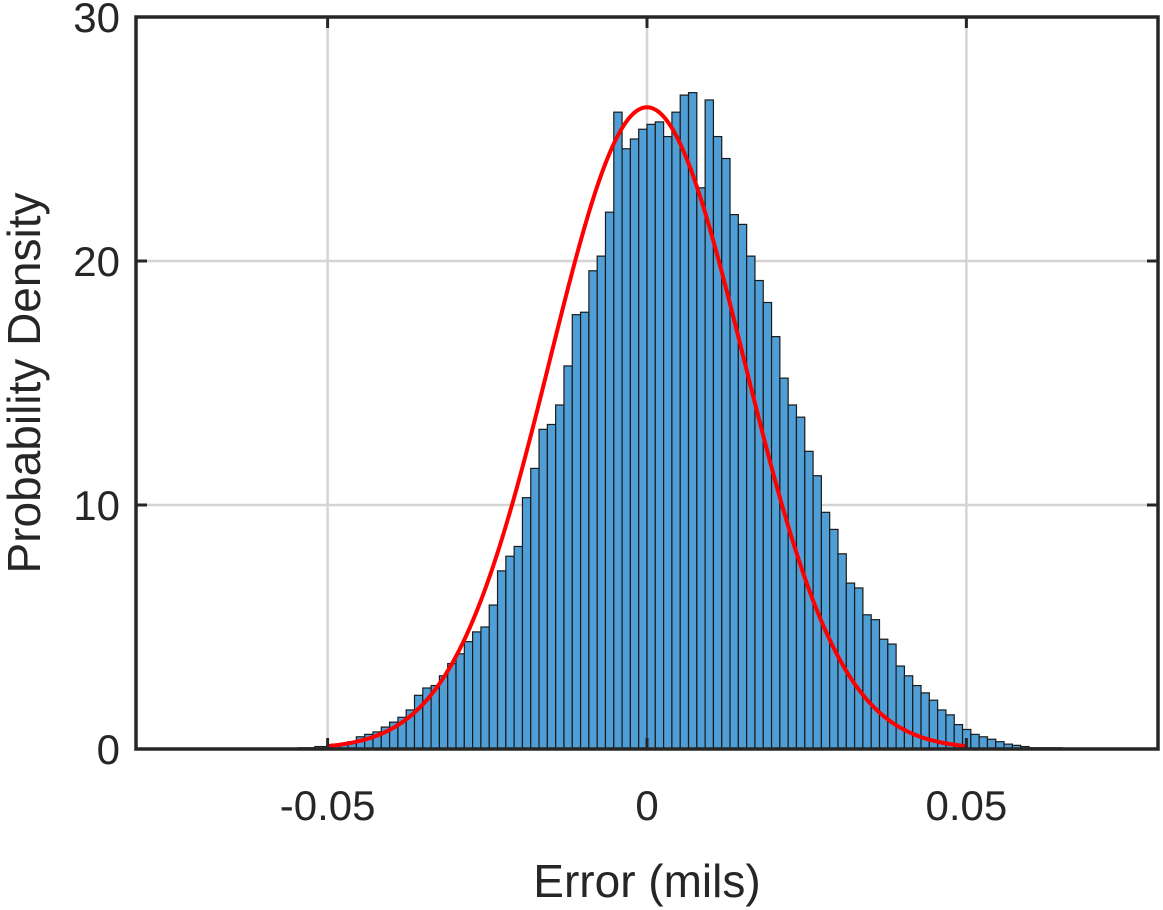 The height and width of the screenshot is (910, 1163). Describe the element at coordinates (967, 805) in the screenshot. I see `x-tick-label: 0.05` at that location.